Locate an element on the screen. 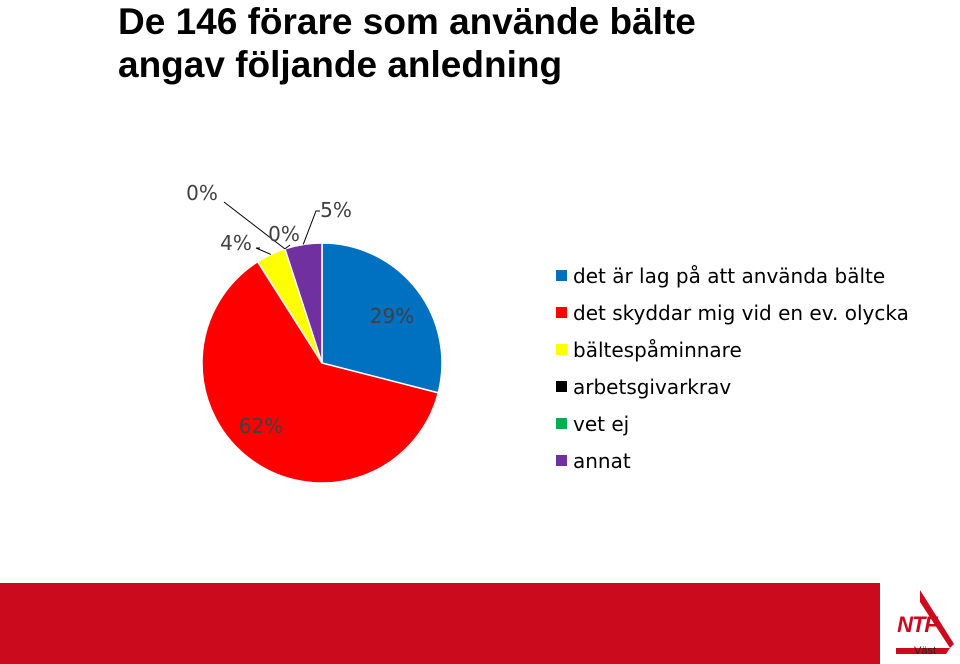  legend-label-2: bältespåminnare is located at coordinates (657, 349).